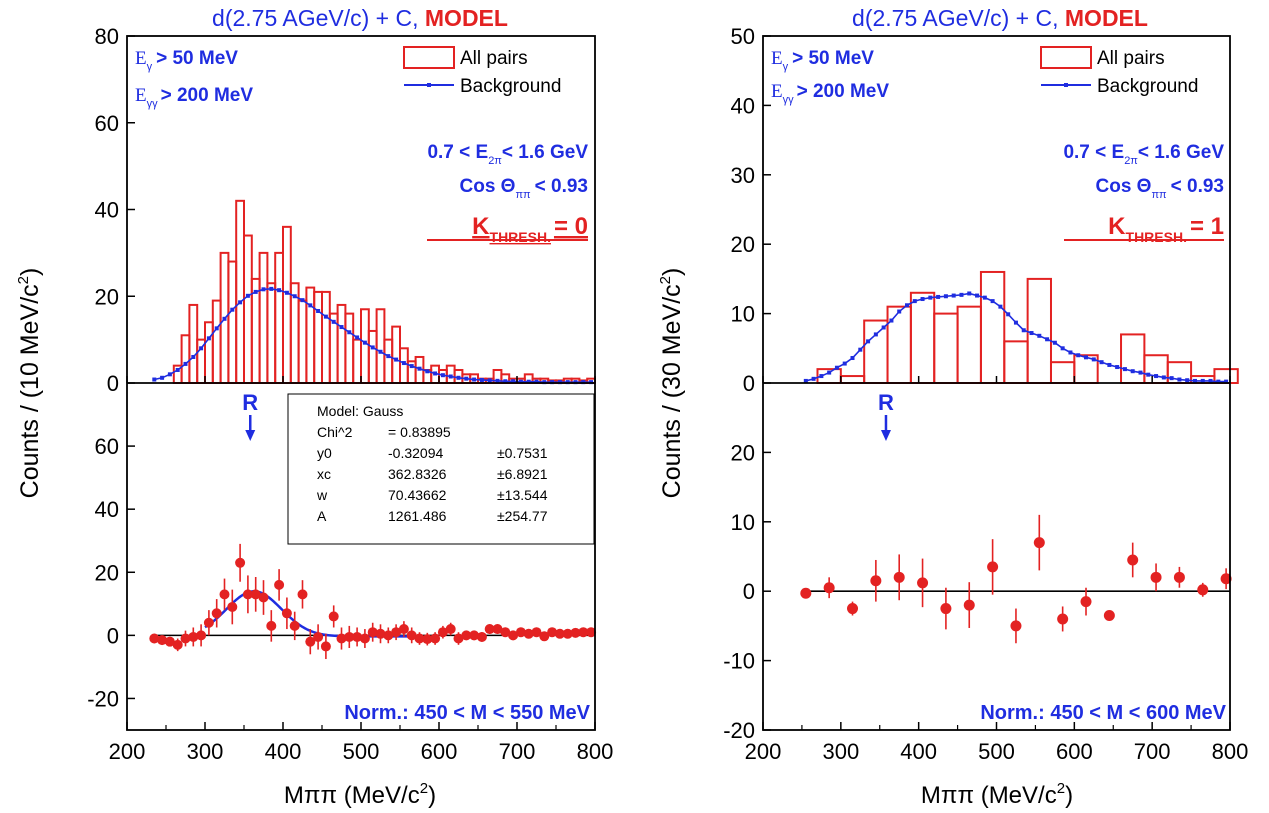  I want to click on fit-box-cell: ±6.8921, so click(522, 474).